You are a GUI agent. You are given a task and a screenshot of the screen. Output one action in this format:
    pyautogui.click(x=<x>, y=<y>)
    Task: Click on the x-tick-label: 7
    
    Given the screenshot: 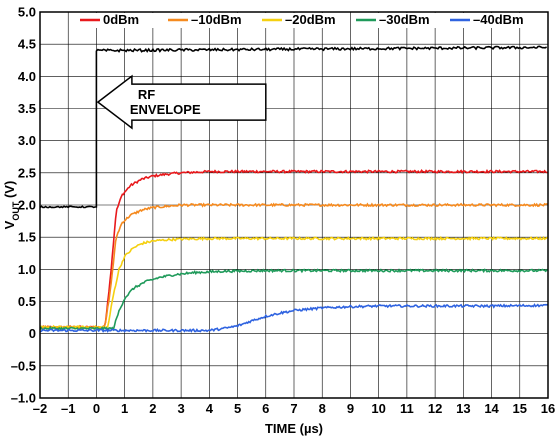 What is the action you would take?
    pyautogui.click(x=293, y=408)
    